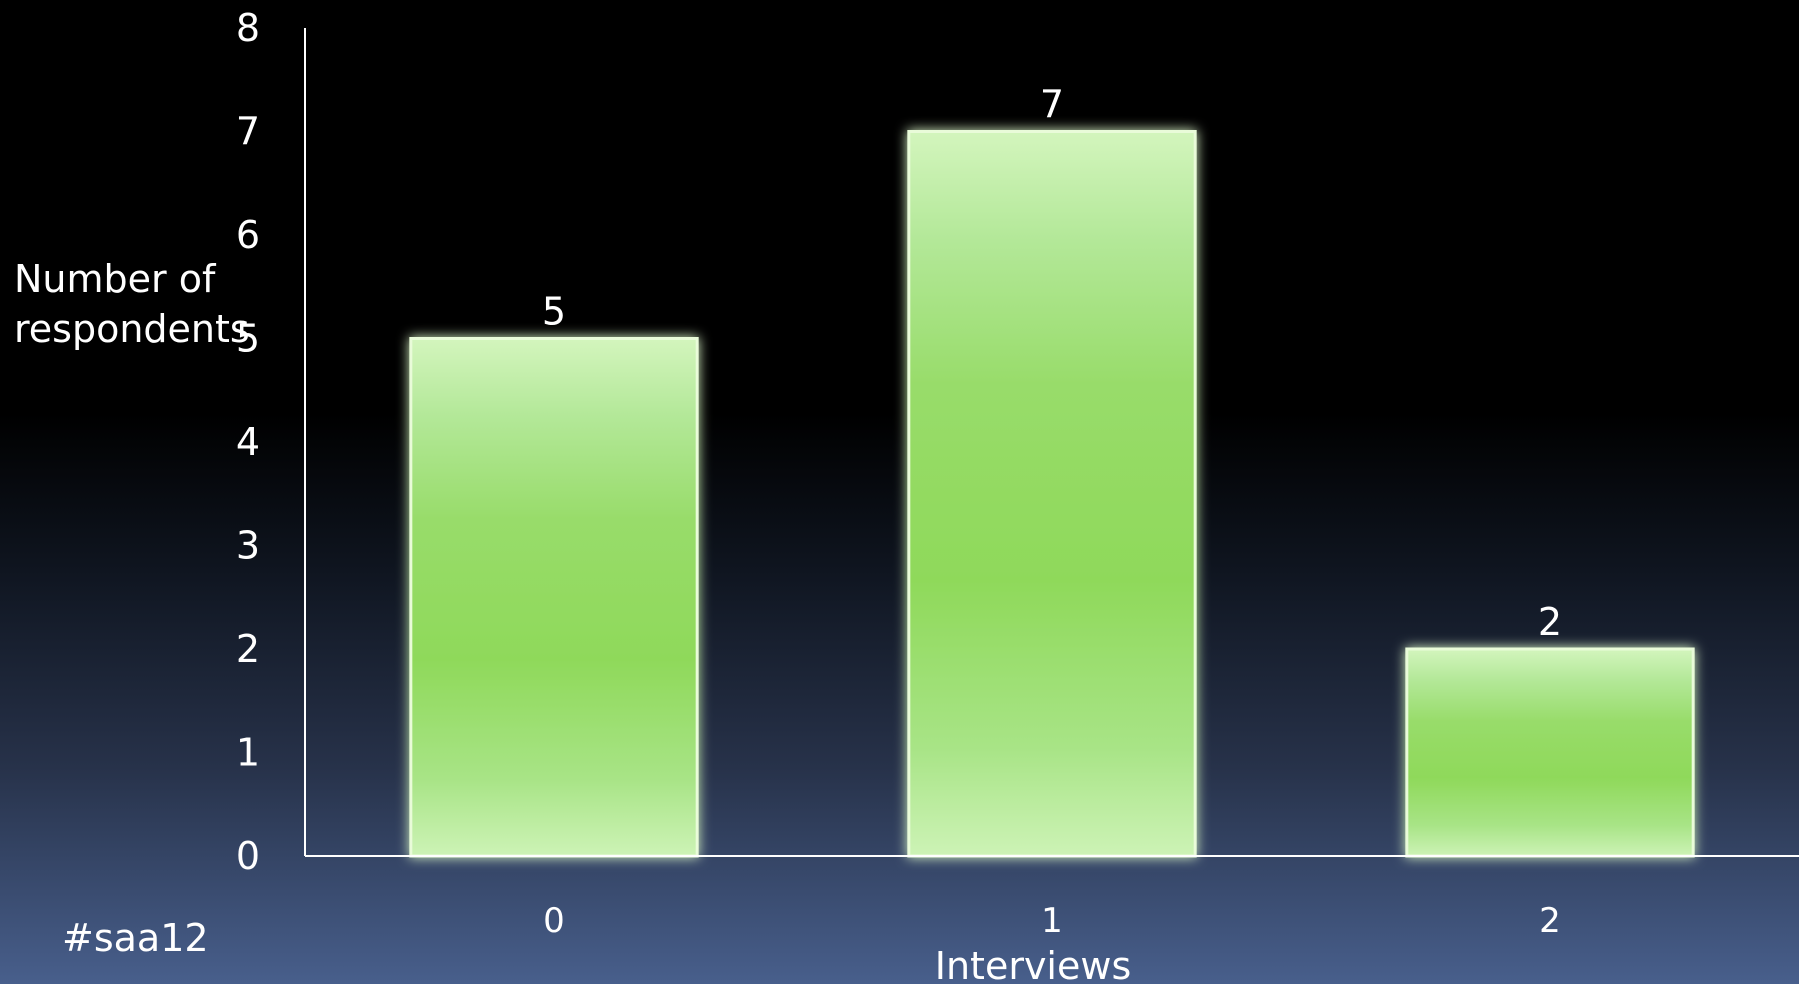  I want to click on x-category-labels: 0 1 2, so click(1052, 921).